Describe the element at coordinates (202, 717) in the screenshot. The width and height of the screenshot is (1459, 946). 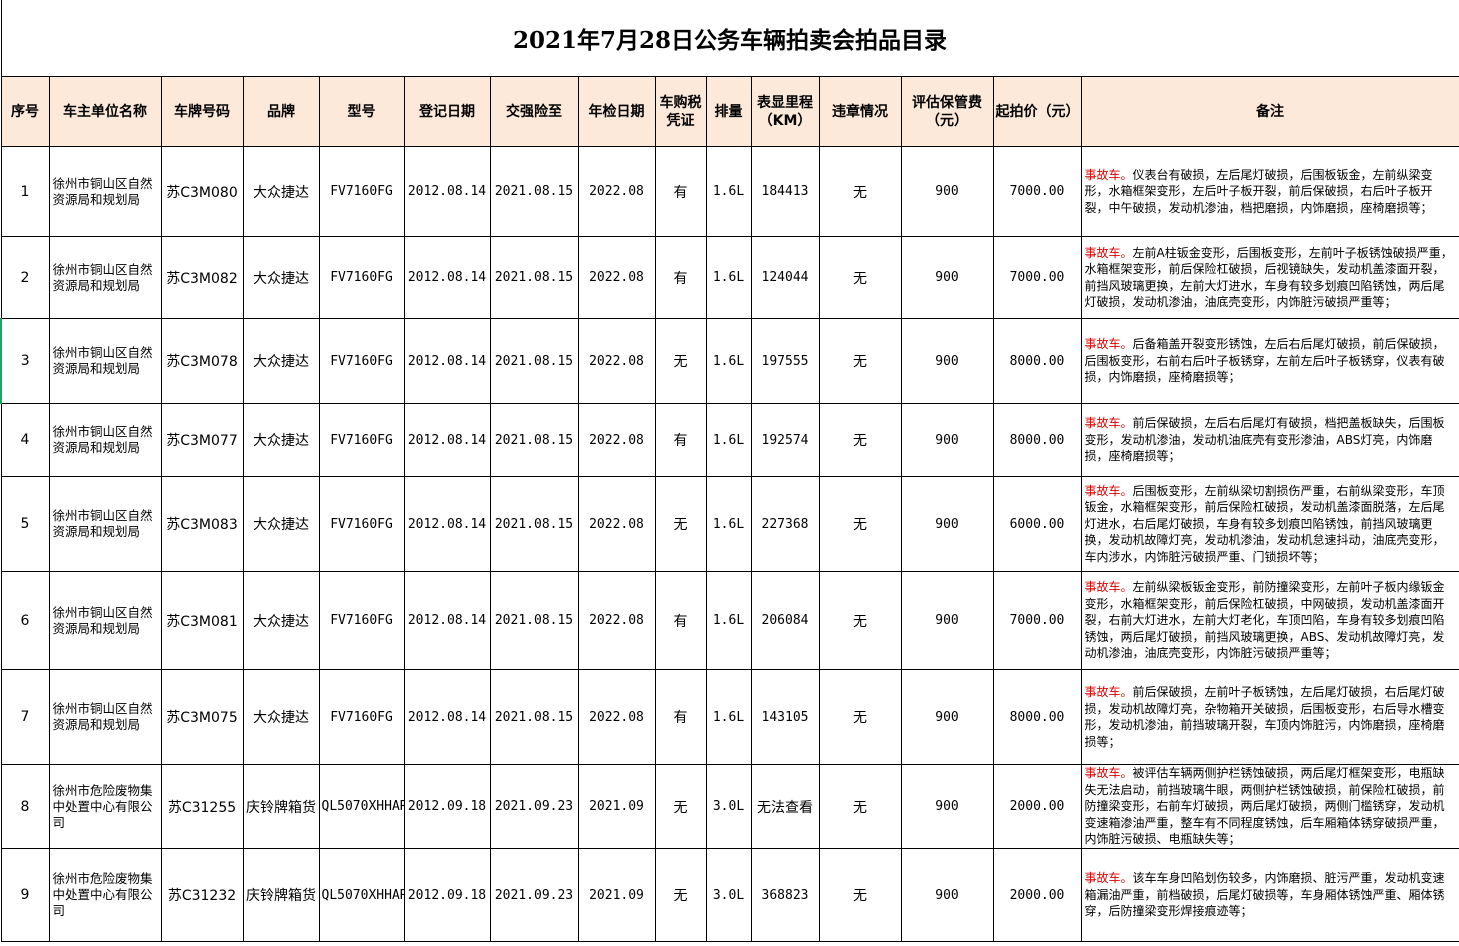
I see `cell-plate: 苏C3M075` at that location.